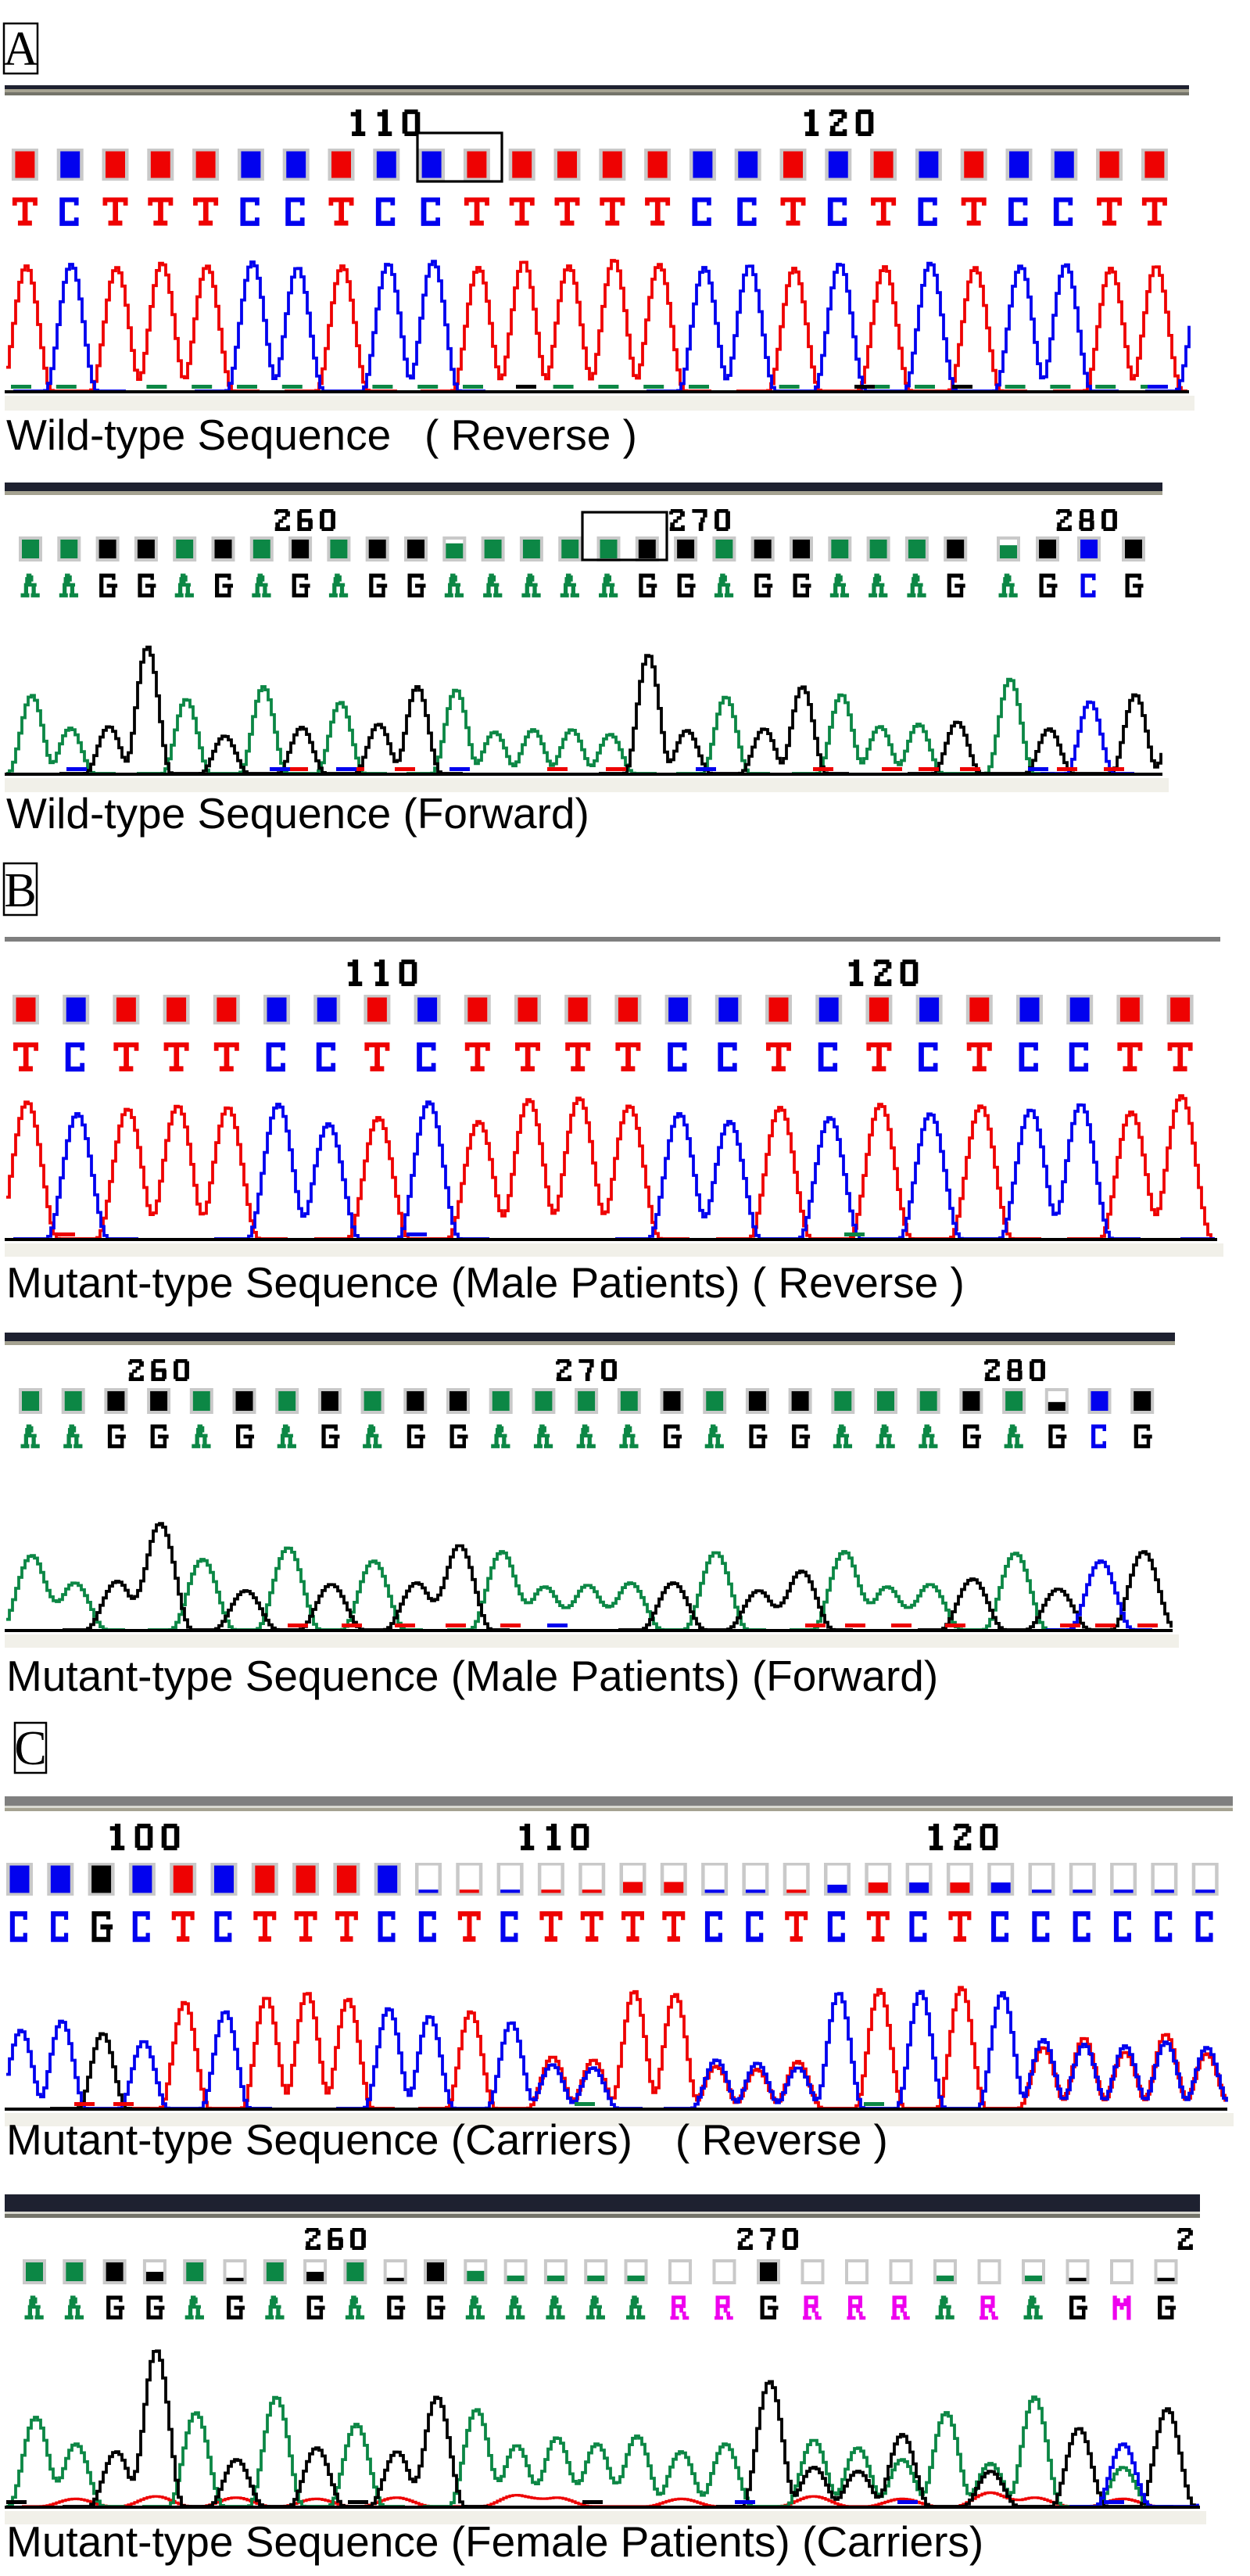 This screenshot has width=1250, height=2576. What do you see at coordinates (30, 1748) in the screenshot?
I see `svg-text: C` at bounding box center [30, 1748].